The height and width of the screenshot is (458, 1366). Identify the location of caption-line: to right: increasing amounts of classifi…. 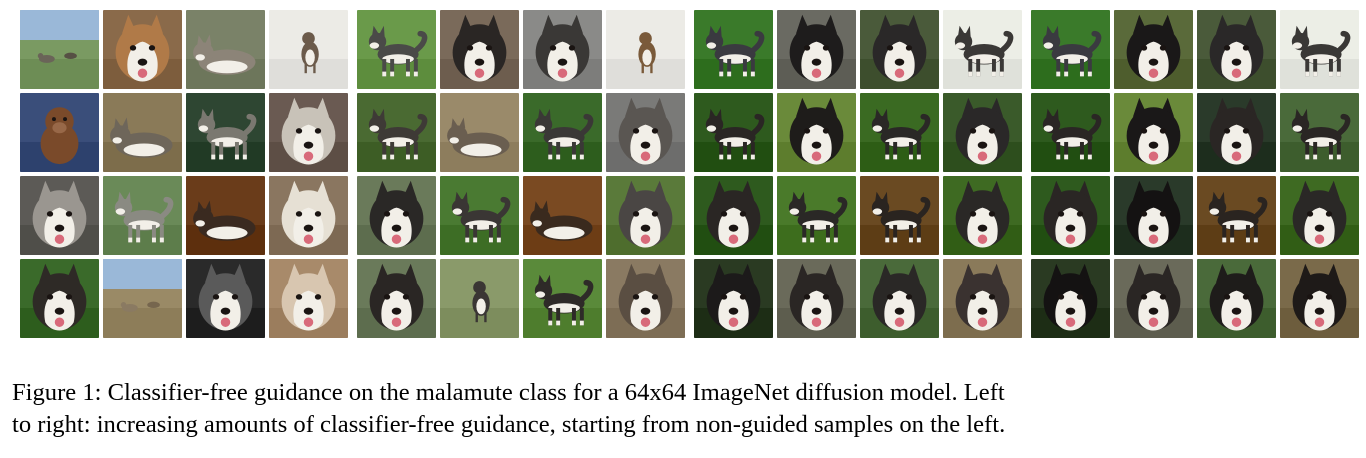
(509, 424).